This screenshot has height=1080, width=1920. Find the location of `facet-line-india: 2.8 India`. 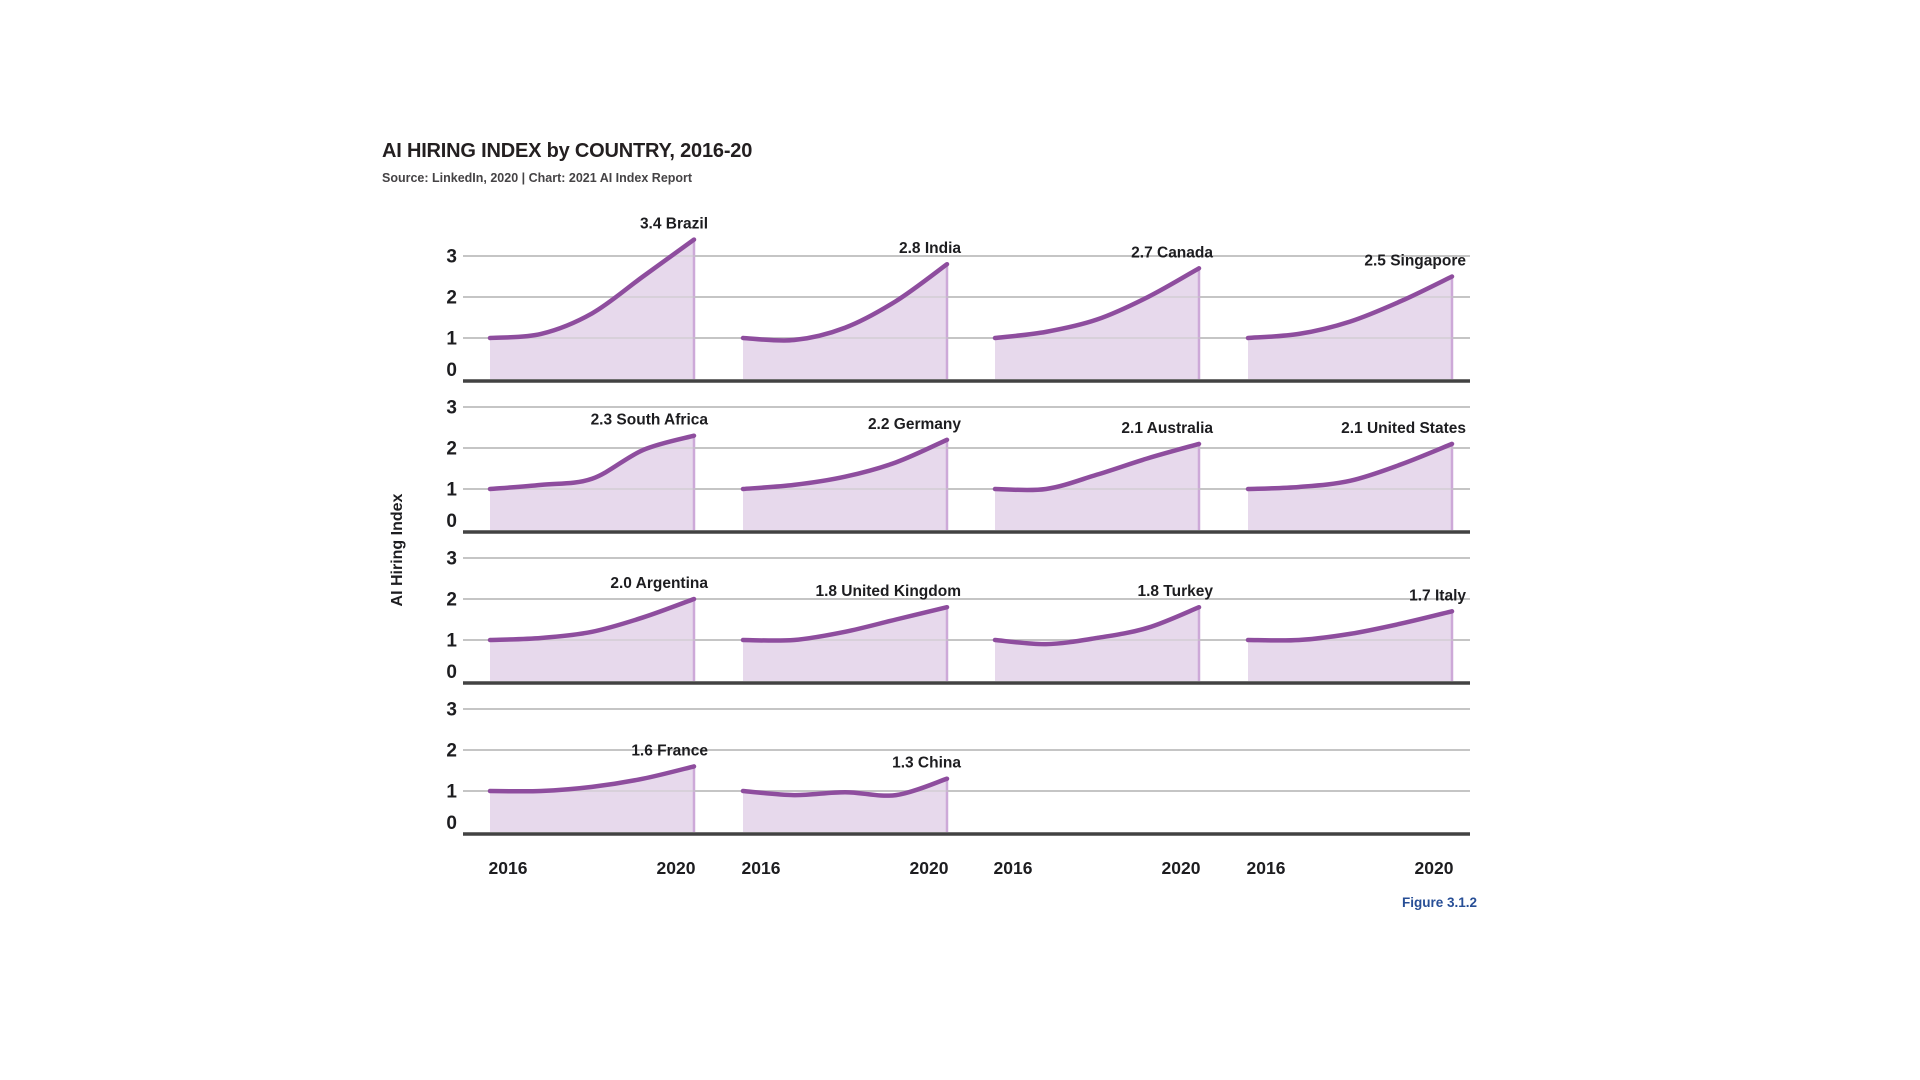

facet-line-india: 2.8 India is located at coordinates (850, 291).